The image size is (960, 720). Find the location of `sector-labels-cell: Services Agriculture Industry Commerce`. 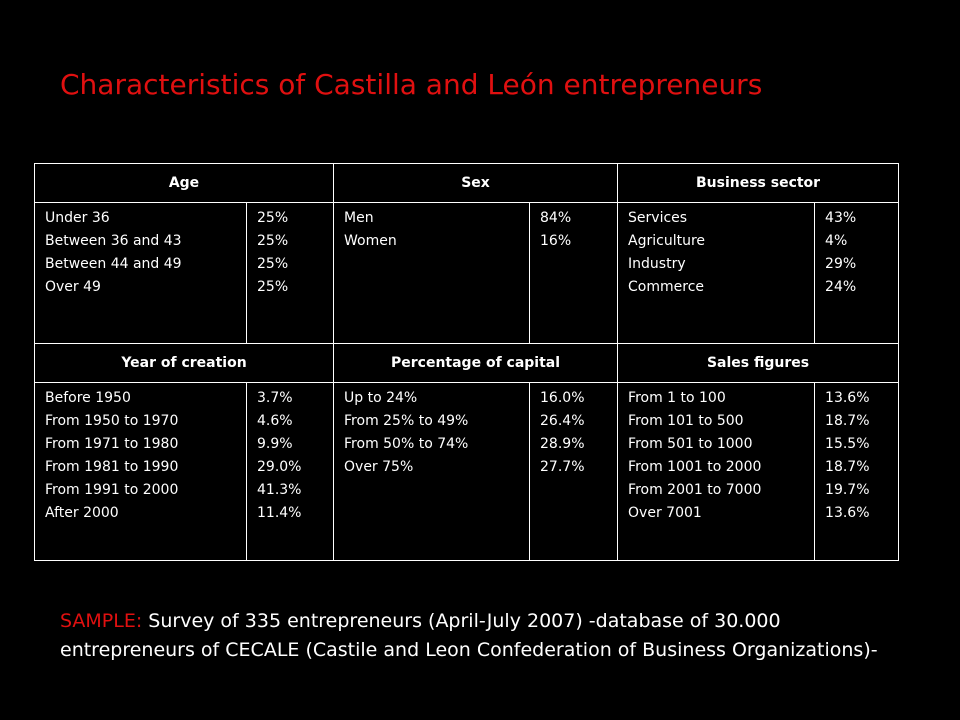

sector-labels-cell: Services Agriculture Industry Commerce is located at coordinates (716, 273).